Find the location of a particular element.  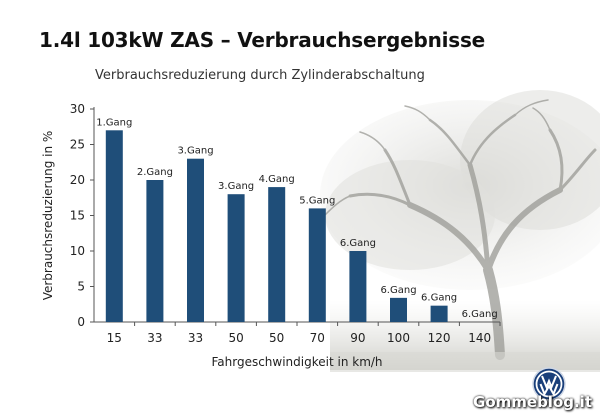

y-tick-label: 0 is located at coordinates (81, 322).